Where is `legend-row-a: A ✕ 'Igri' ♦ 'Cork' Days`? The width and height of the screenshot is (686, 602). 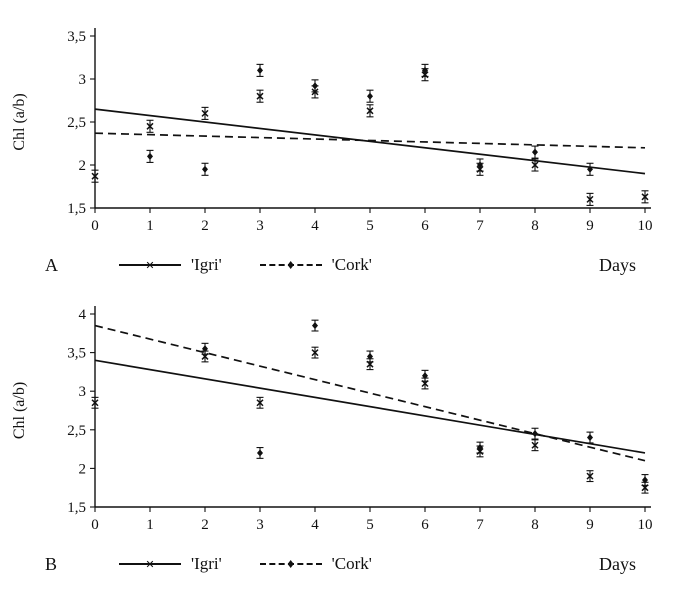 legend-row-a: A ✕ 'Igri' ♦ 'Cork' Days is located at coordinates (343, 265).